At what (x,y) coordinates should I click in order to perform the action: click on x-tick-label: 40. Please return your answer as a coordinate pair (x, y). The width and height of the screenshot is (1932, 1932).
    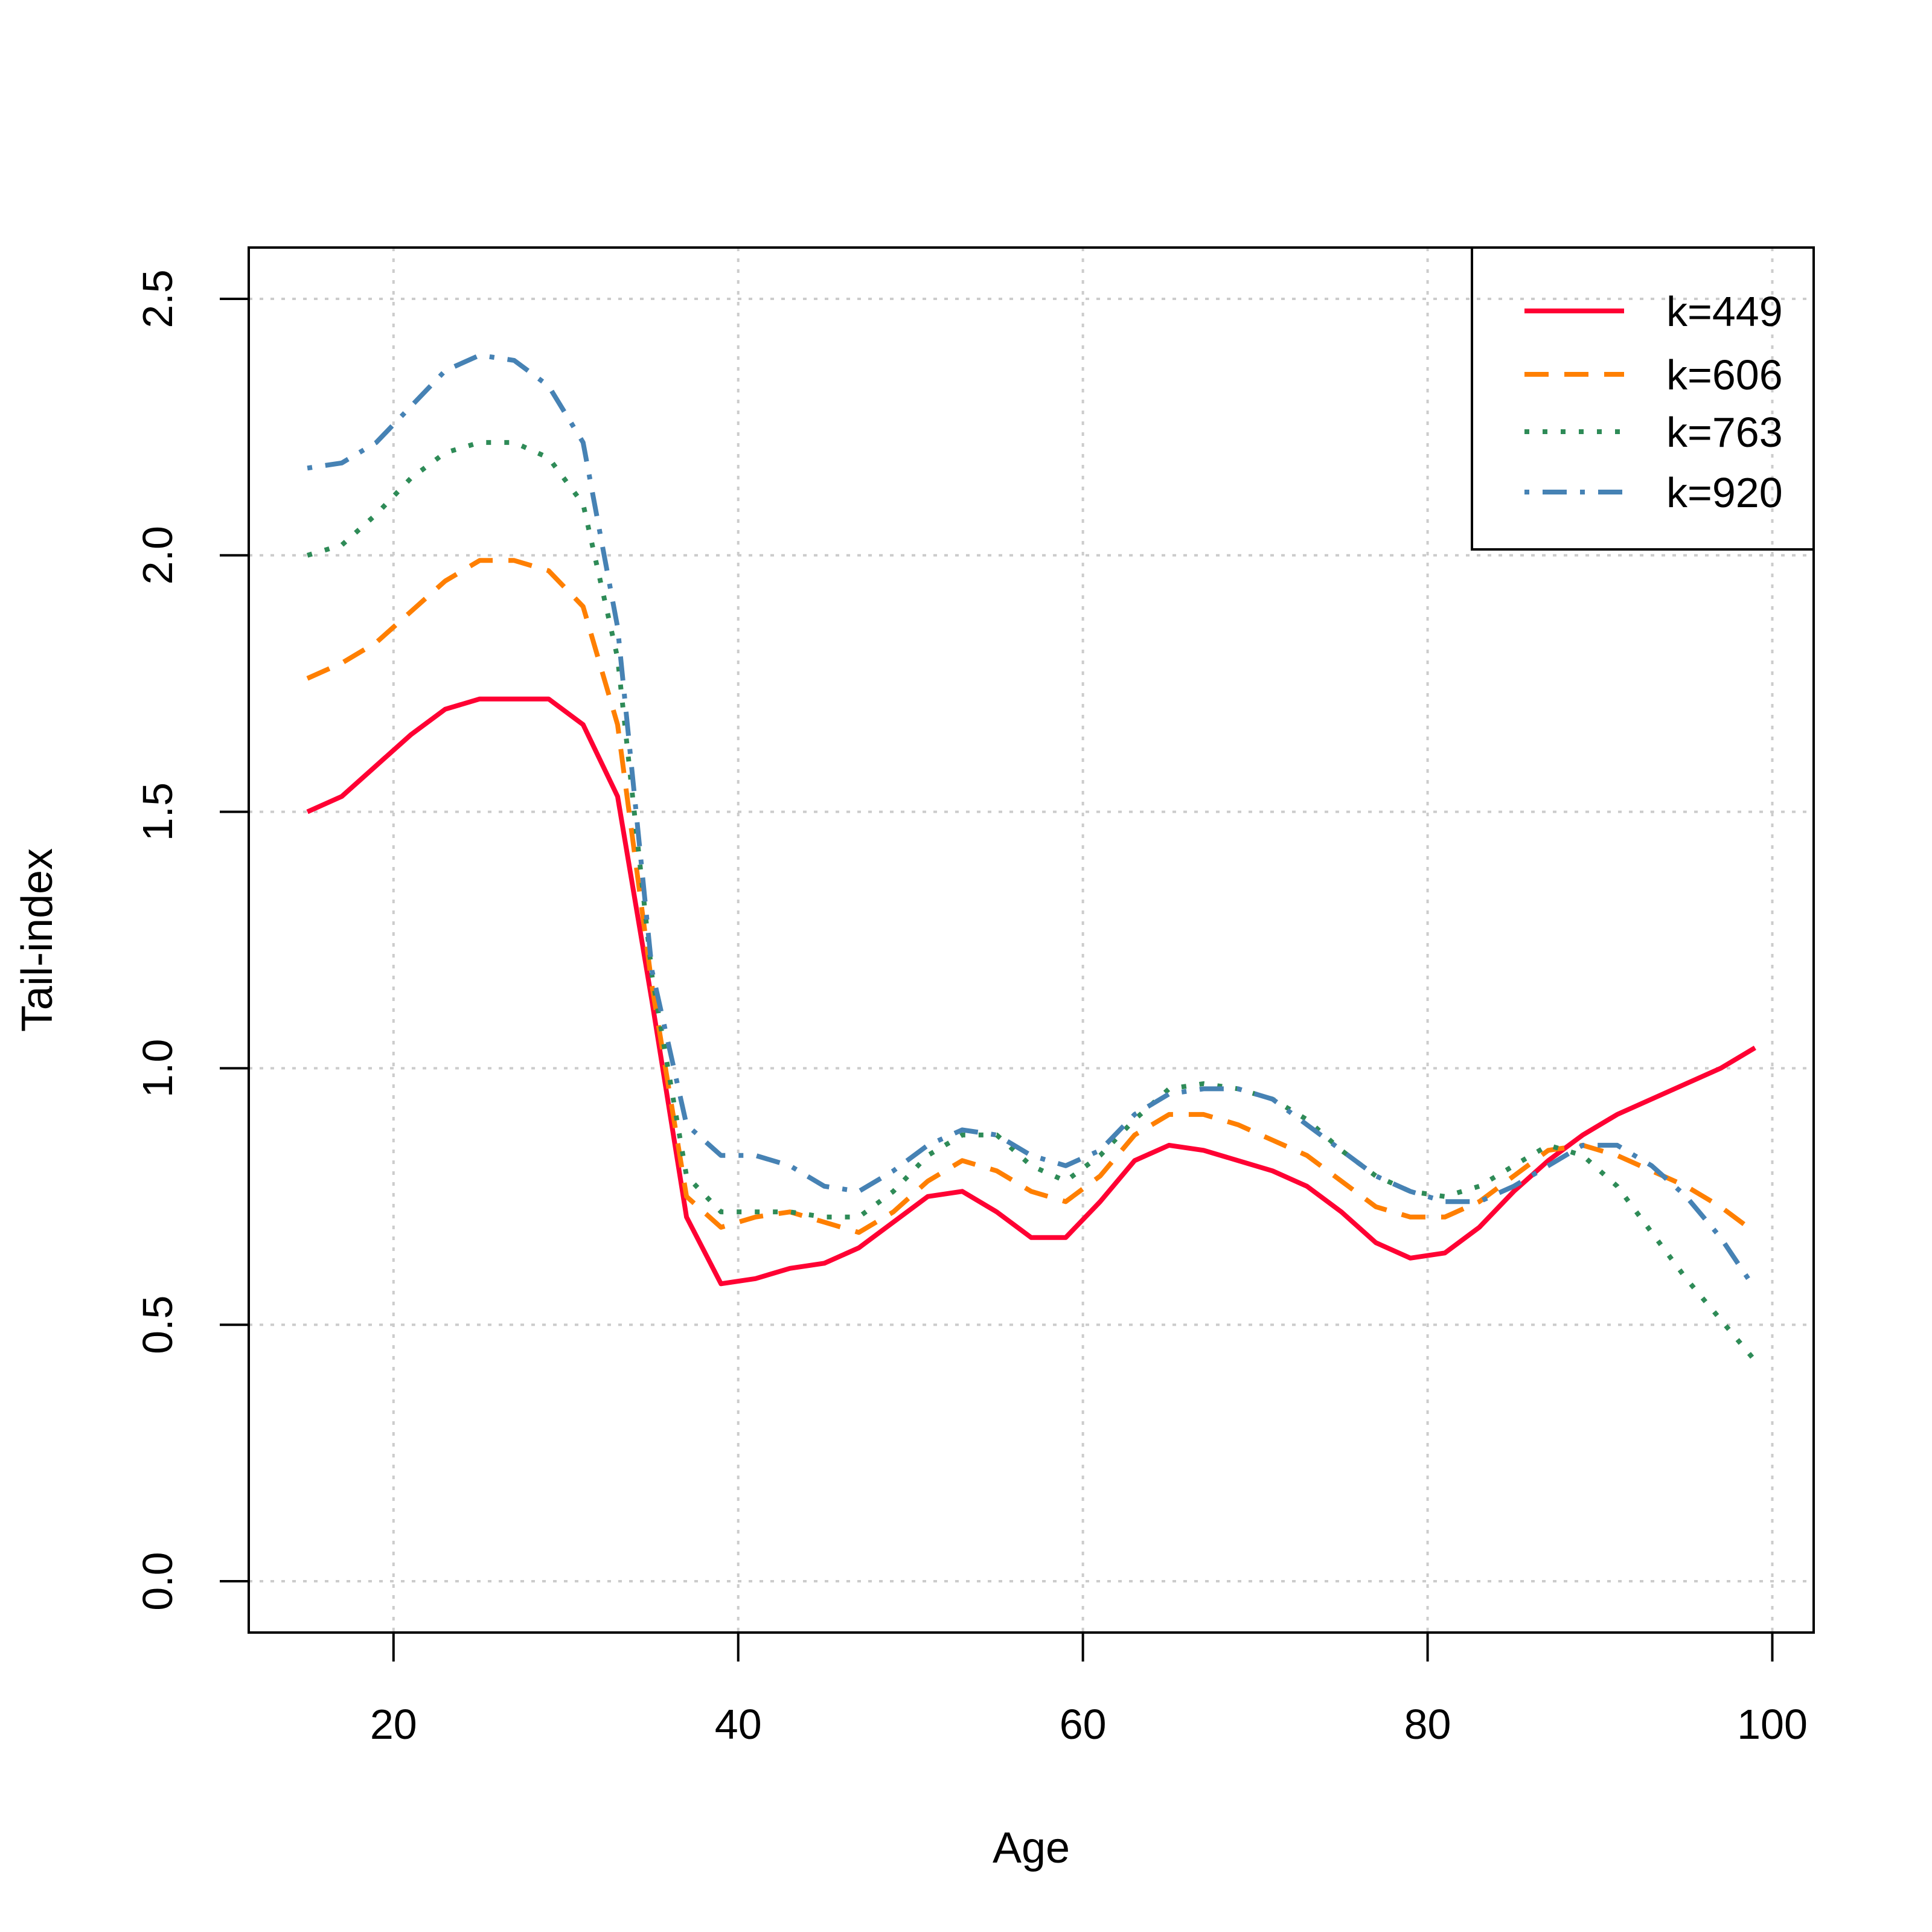
    Looking at the image, I should click on (738, 1724).